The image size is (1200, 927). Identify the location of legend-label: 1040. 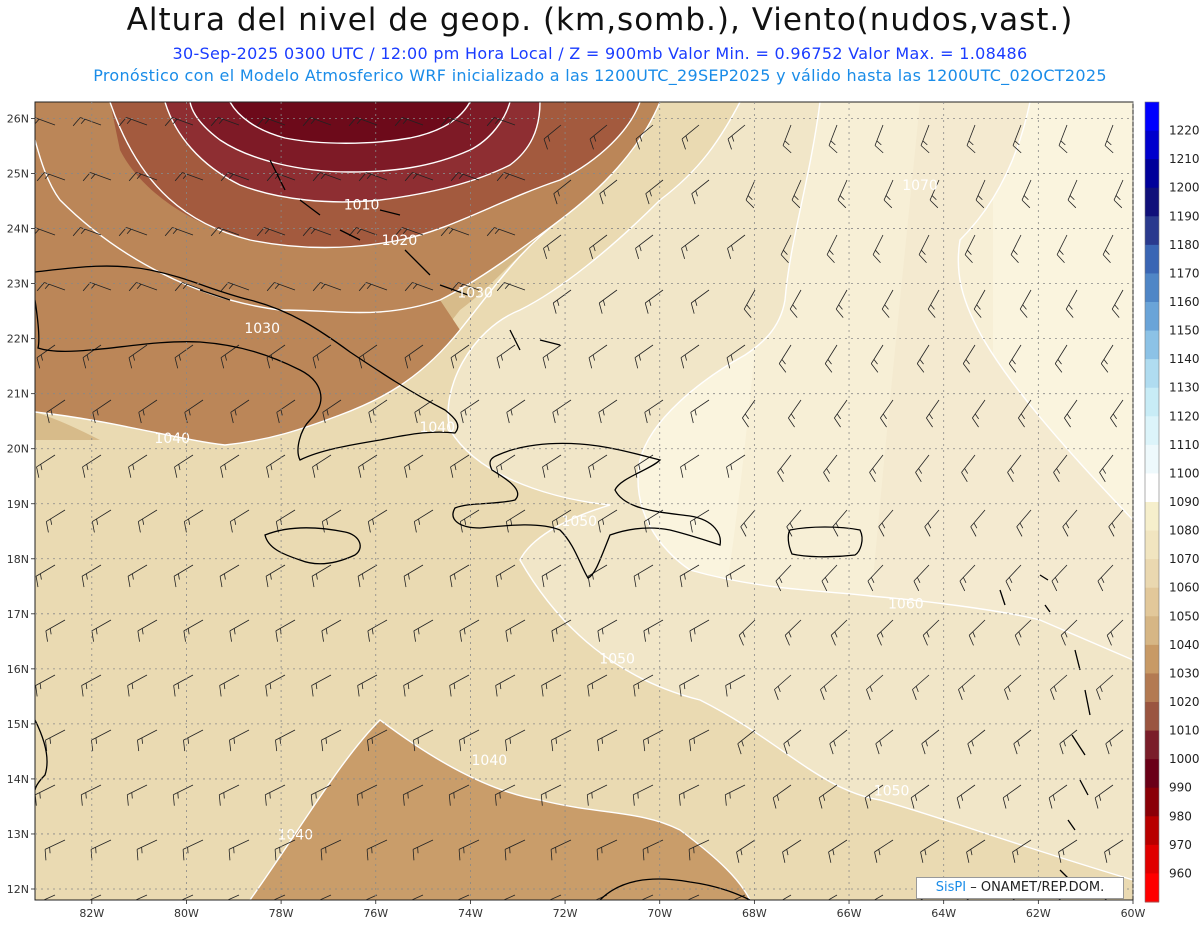
(1184, 645).